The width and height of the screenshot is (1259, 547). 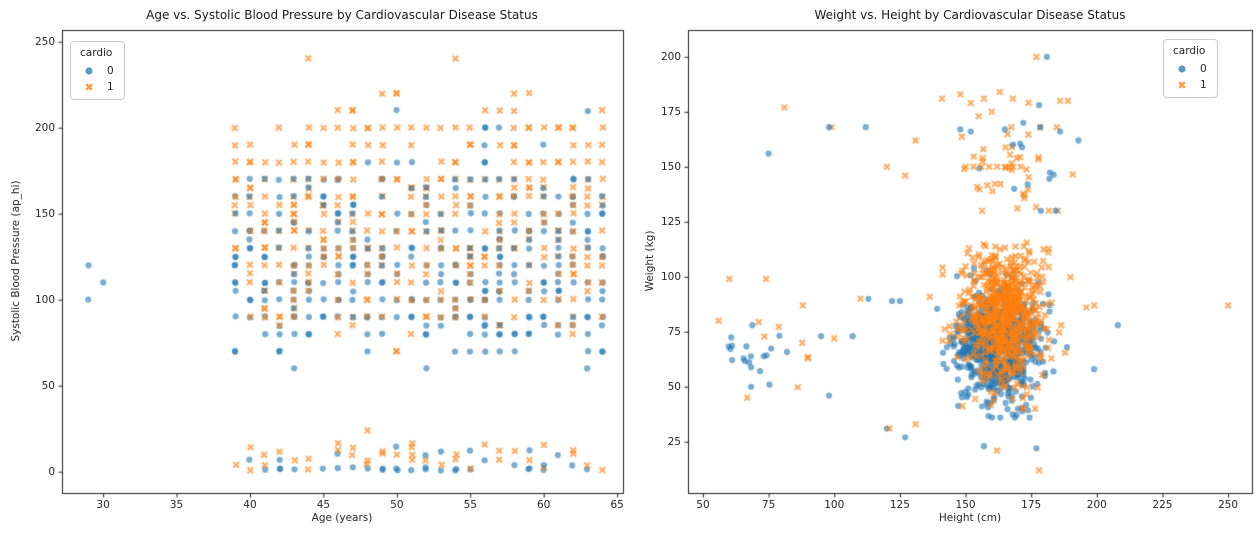 What do you see at coordinates (342, 518) in the screenshot?
I see `left-x-axis-label: Age (years)` at bounding box center [342, 518].